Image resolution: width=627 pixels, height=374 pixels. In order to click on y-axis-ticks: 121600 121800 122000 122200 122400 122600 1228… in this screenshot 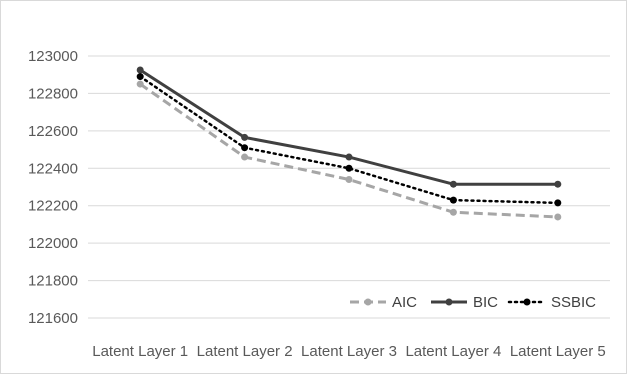, I will do `click(53, 187)`.